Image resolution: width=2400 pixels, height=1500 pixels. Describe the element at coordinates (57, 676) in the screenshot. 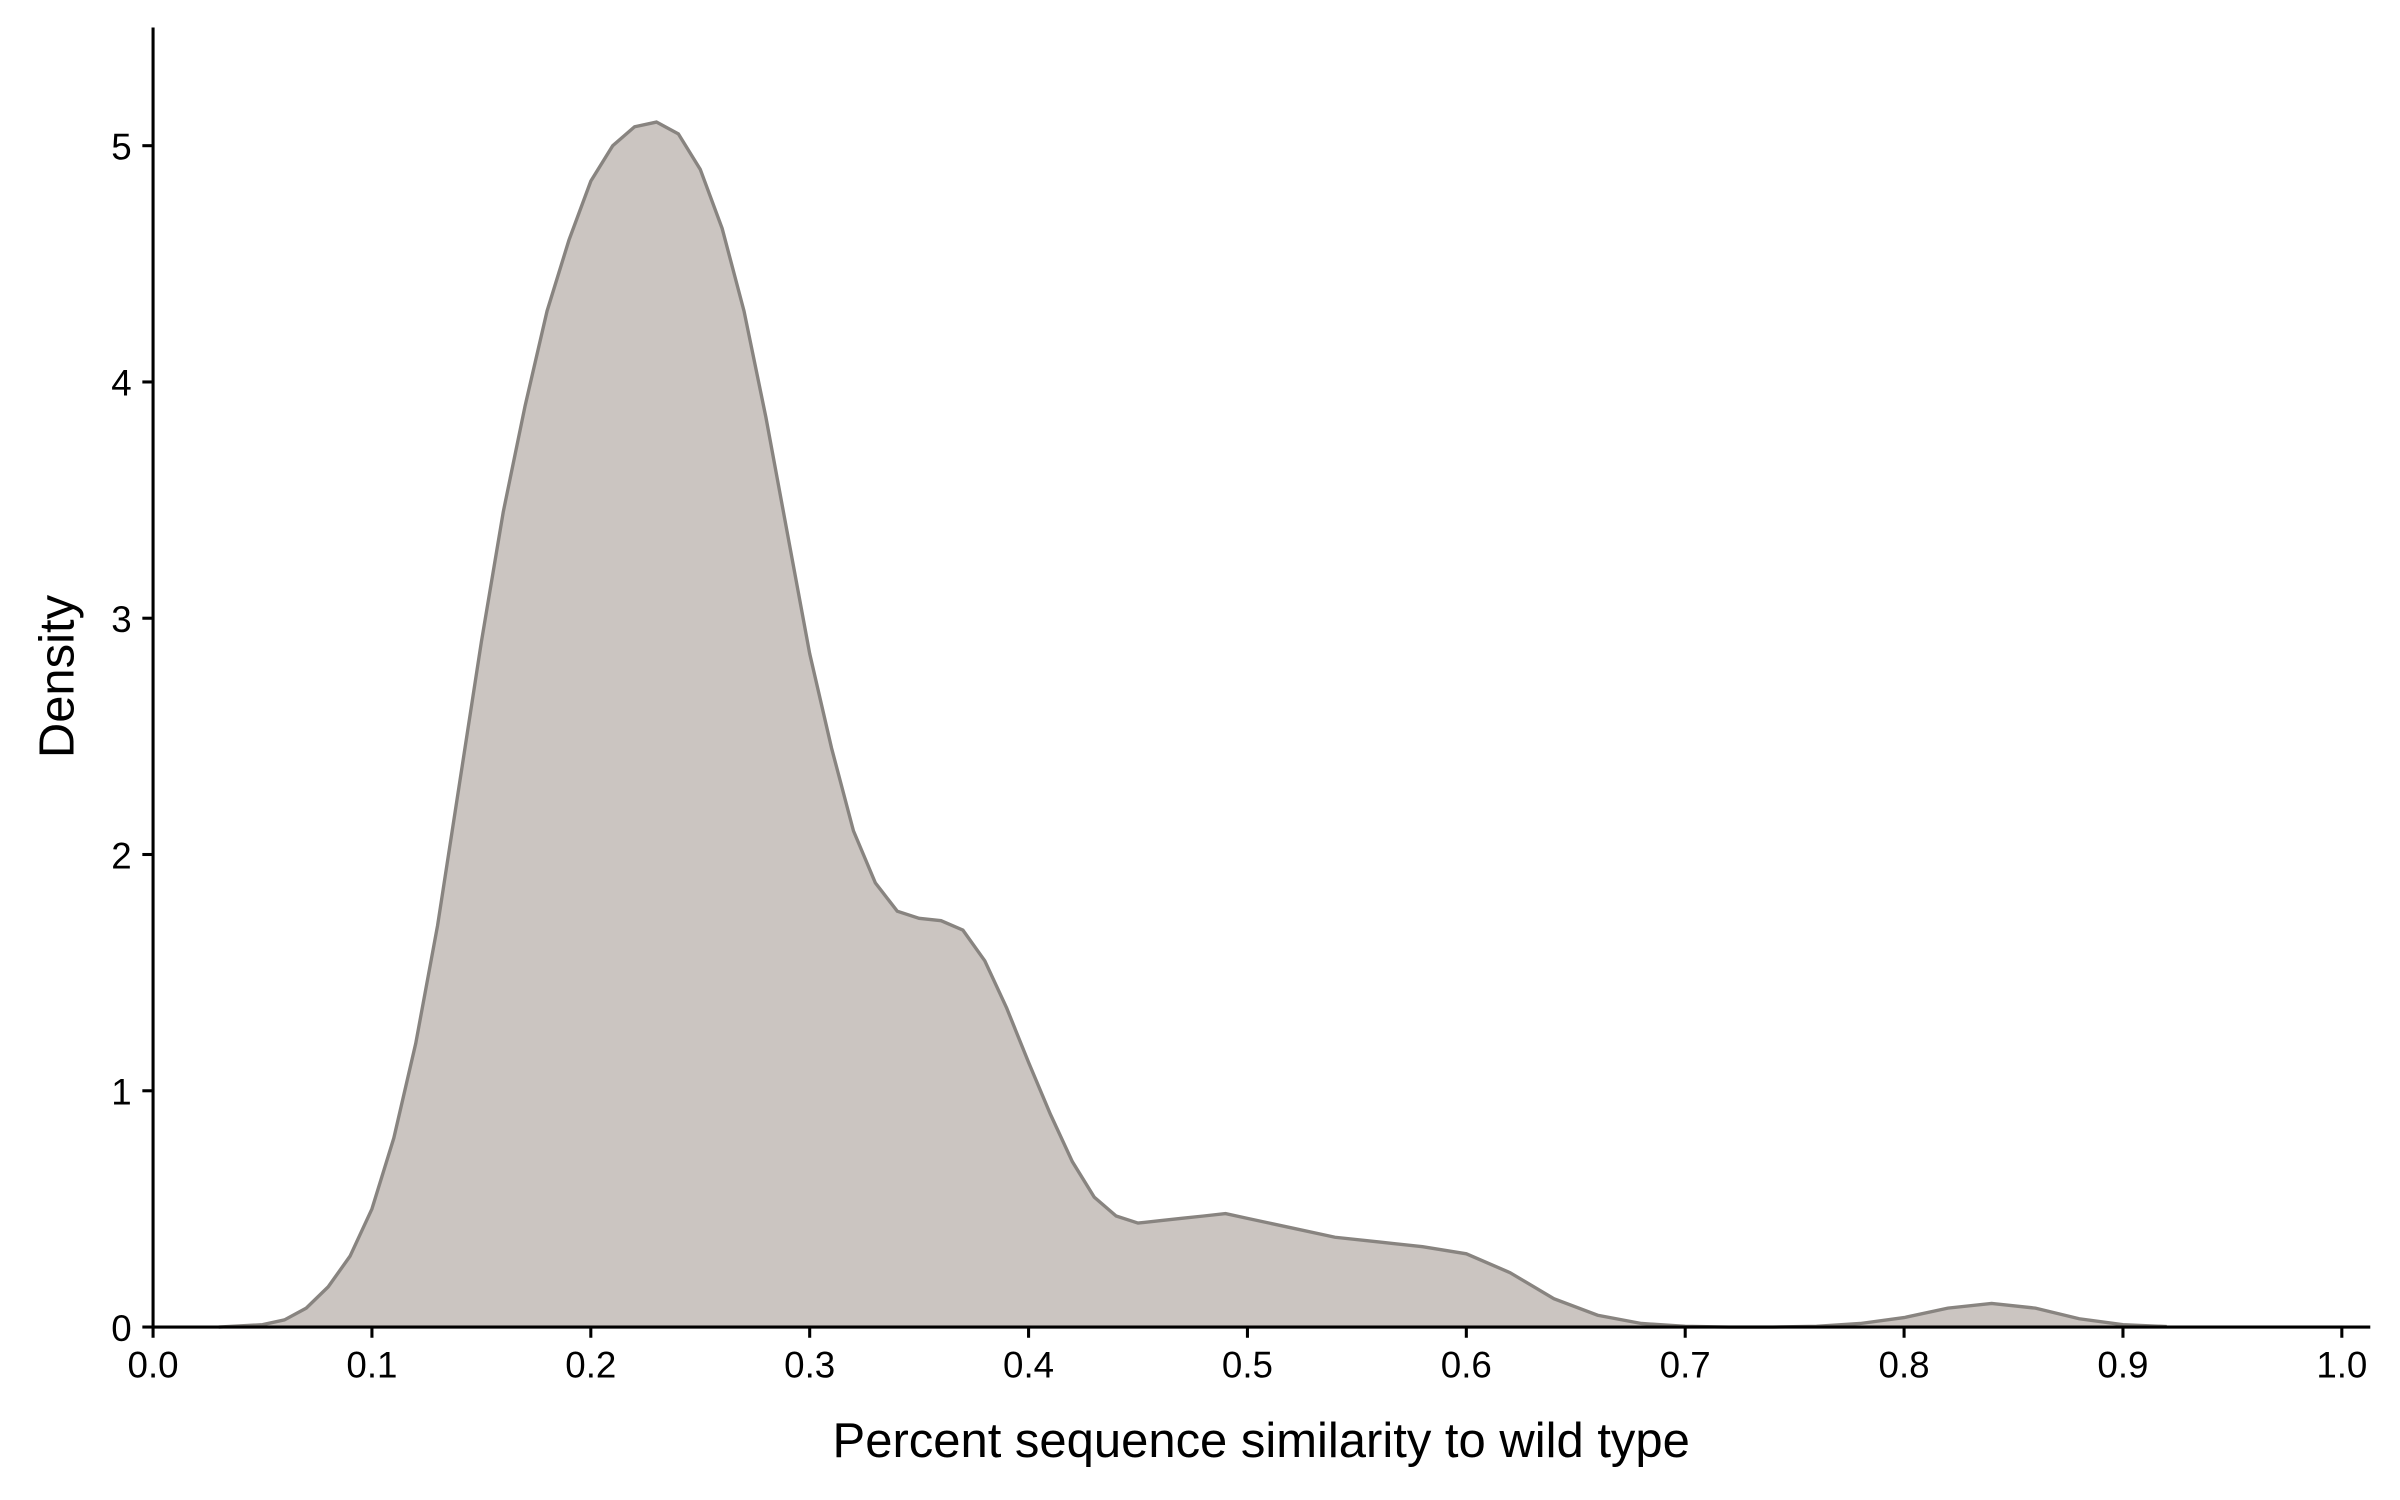

I see `y-axis-title: Density` at that location.